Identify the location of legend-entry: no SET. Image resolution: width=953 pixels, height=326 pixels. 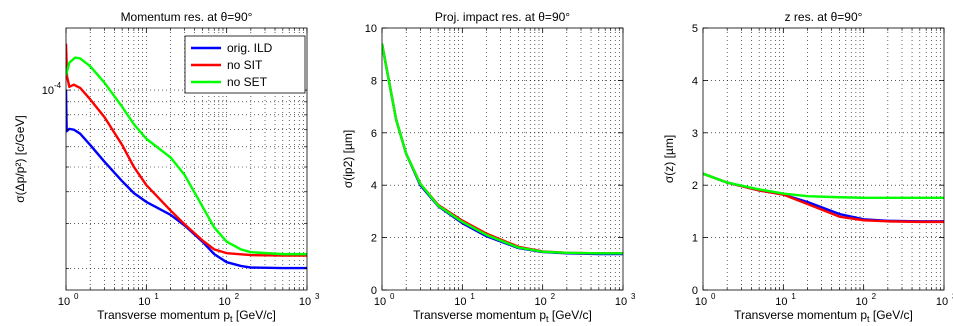
(247, 82).